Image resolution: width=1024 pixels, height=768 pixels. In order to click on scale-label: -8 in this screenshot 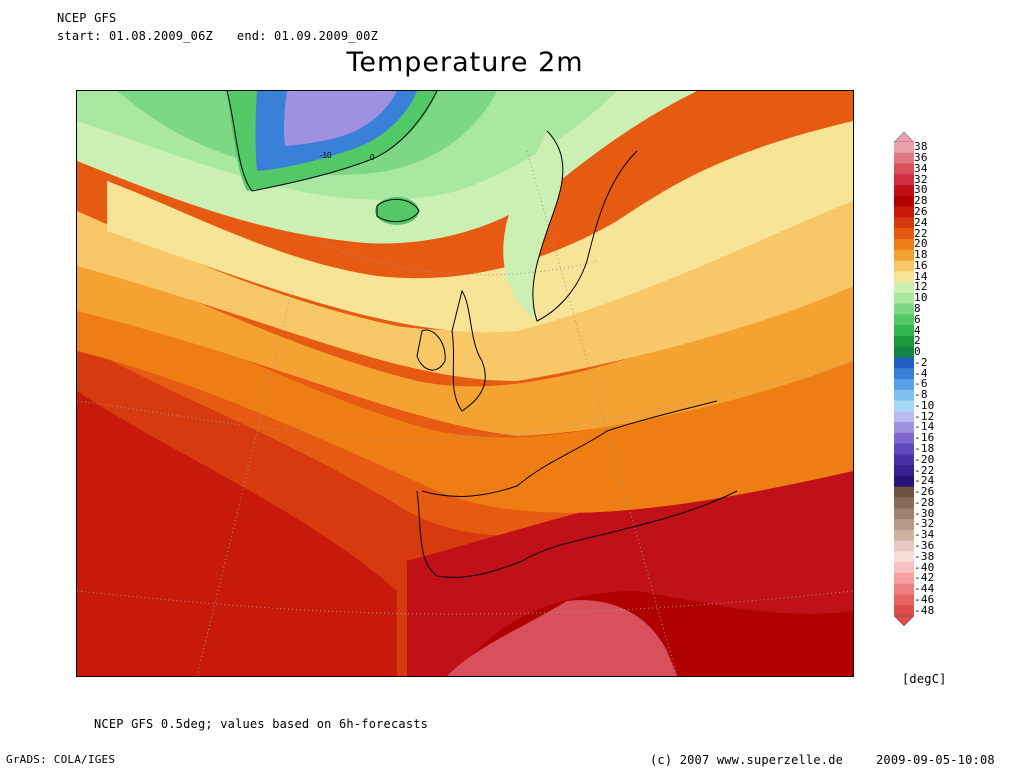, I will do `click(921, 395)`.